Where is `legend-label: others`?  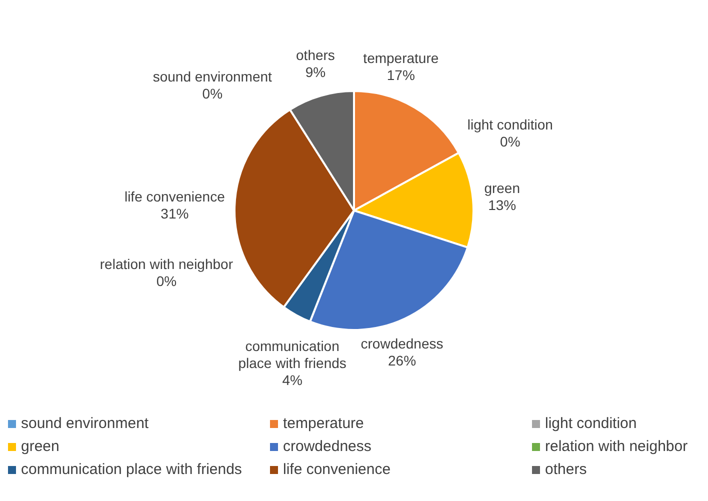 legend-label: others is located at coordinates (566, 469).